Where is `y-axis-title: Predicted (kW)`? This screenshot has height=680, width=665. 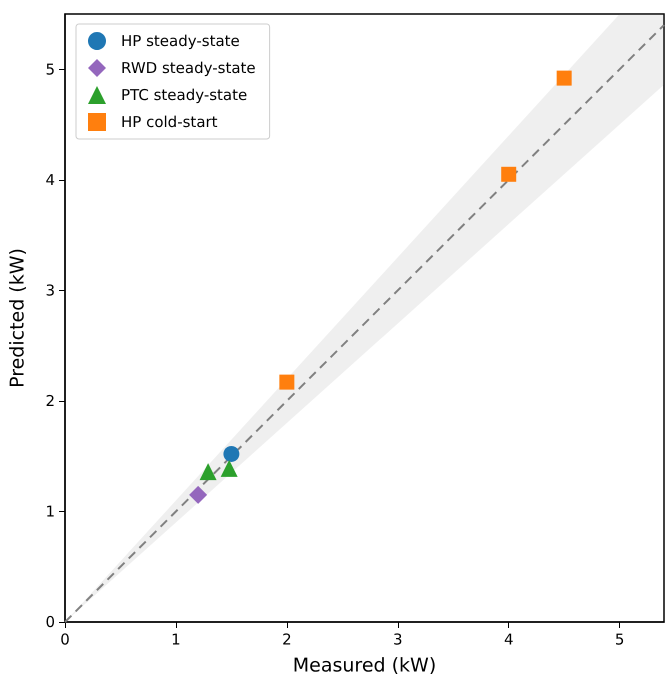 y-axis-title: Predicted (kW) is located at coordinates (17, 318).